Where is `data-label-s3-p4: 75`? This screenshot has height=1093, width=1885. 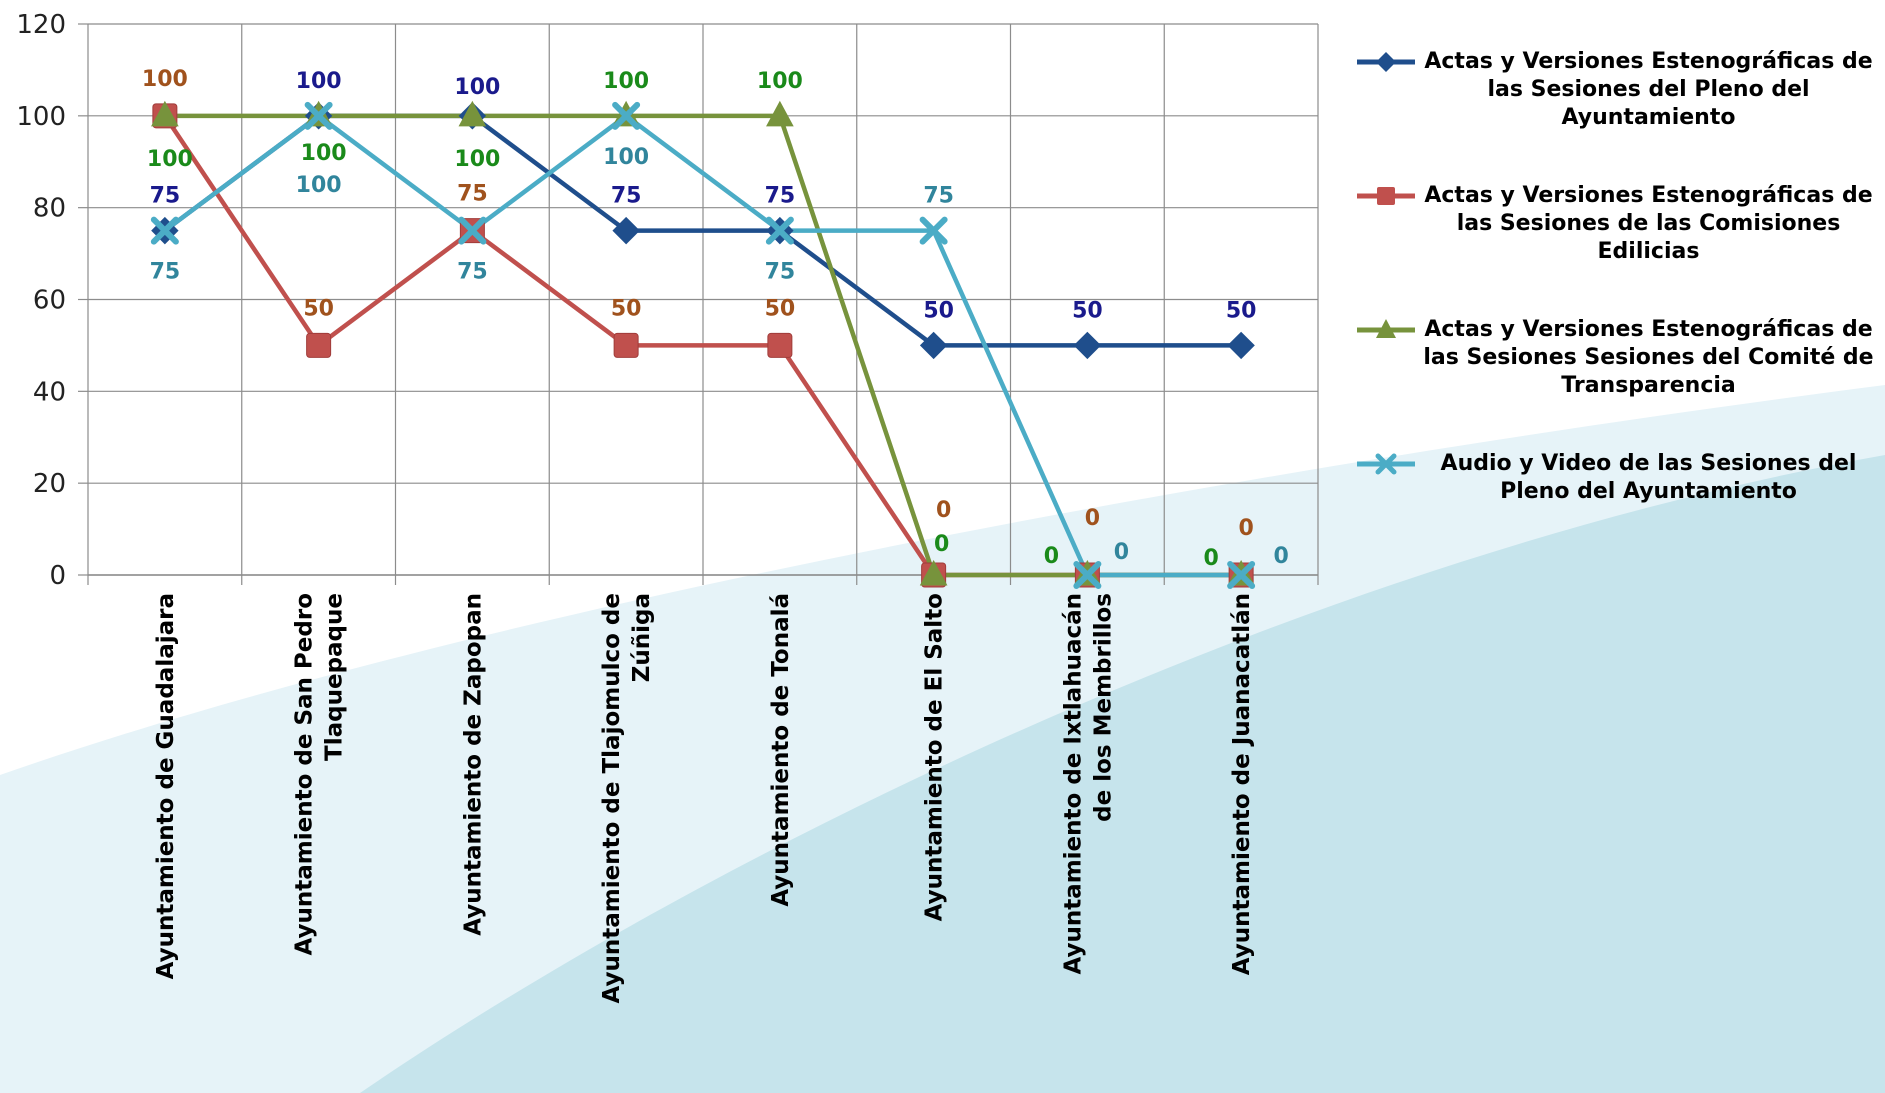 data-label-s3-p4: 75 is located at coordinates (780, 272).